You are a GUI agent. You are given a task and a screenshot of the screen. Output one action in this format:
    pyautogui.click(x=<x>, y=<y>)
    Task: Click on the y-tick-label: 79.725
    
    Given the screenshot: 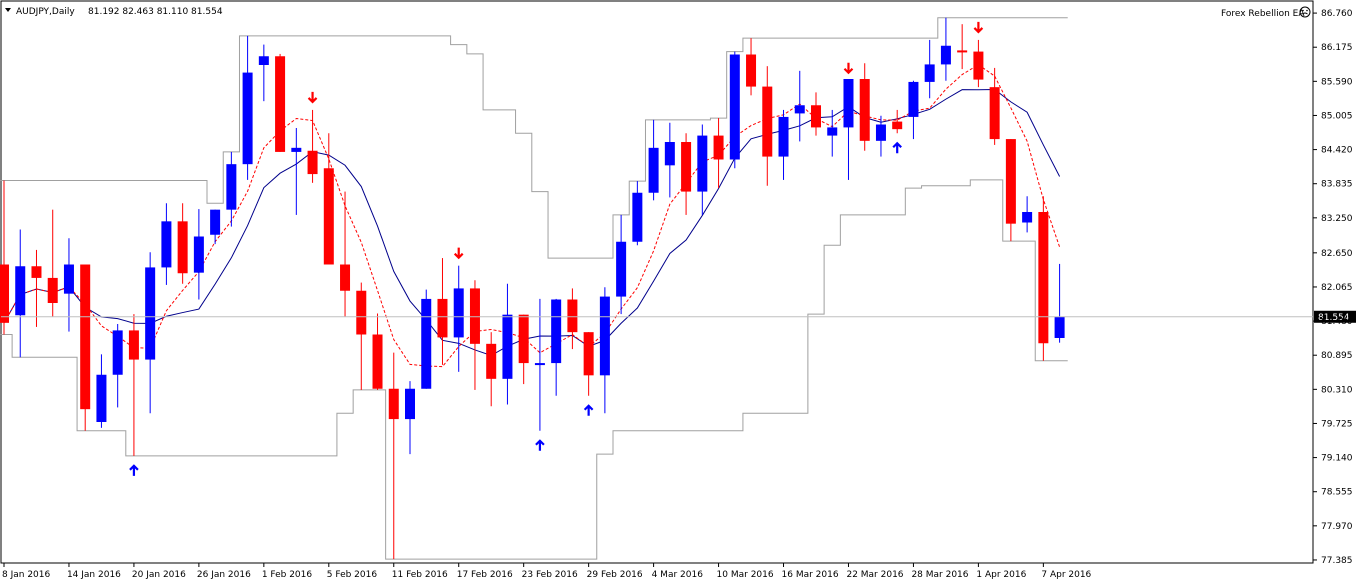 What is the action you would take?
    pyautogui.click(x=1337, y=424)
    